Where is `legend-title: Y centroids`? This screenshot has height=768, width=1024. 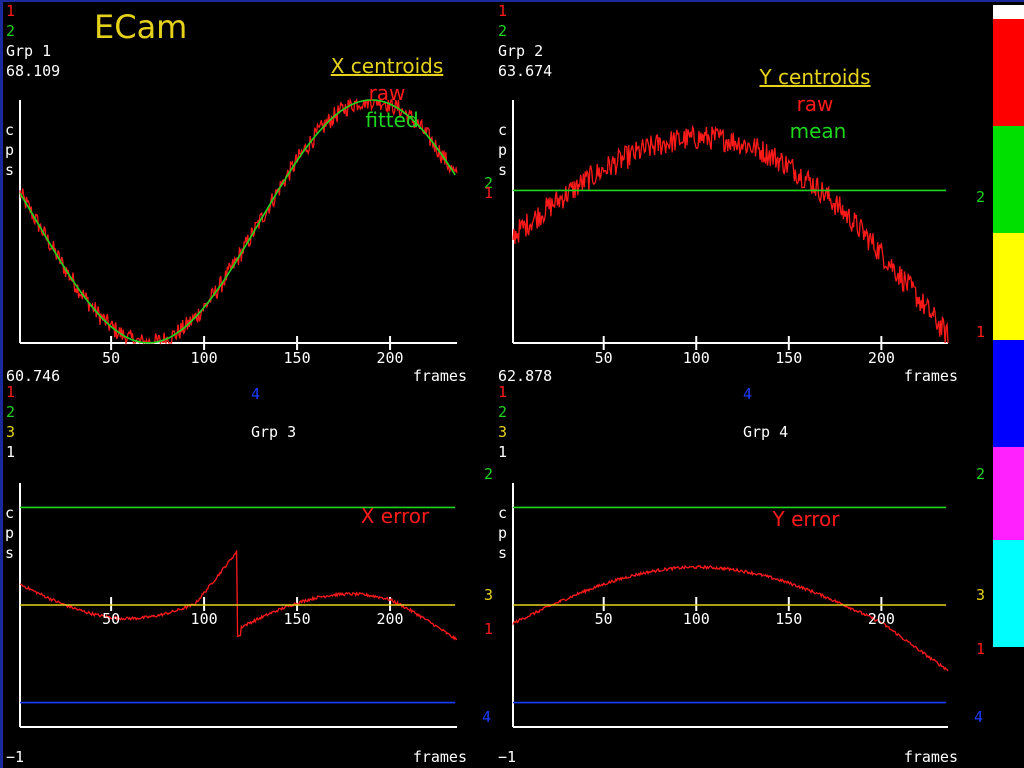 legend-title: Y centroids is located at coordinates (814, 77).